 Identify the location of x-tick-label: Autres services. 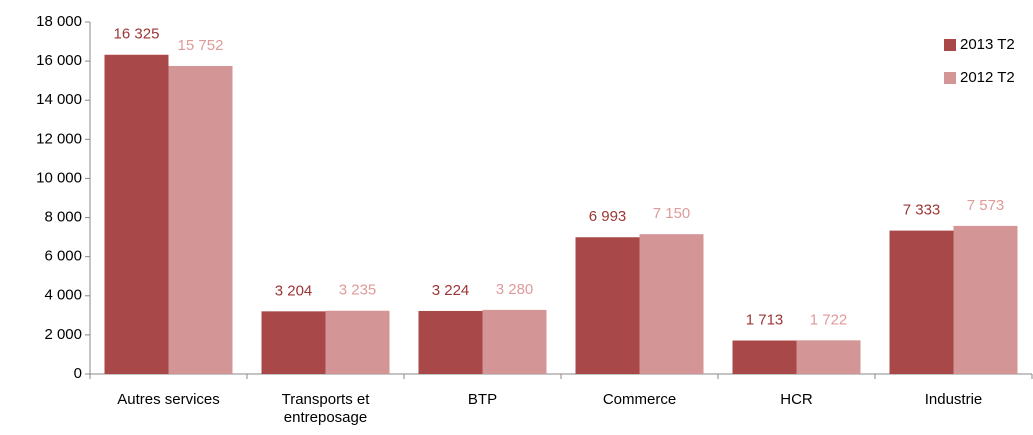
(168, 399).